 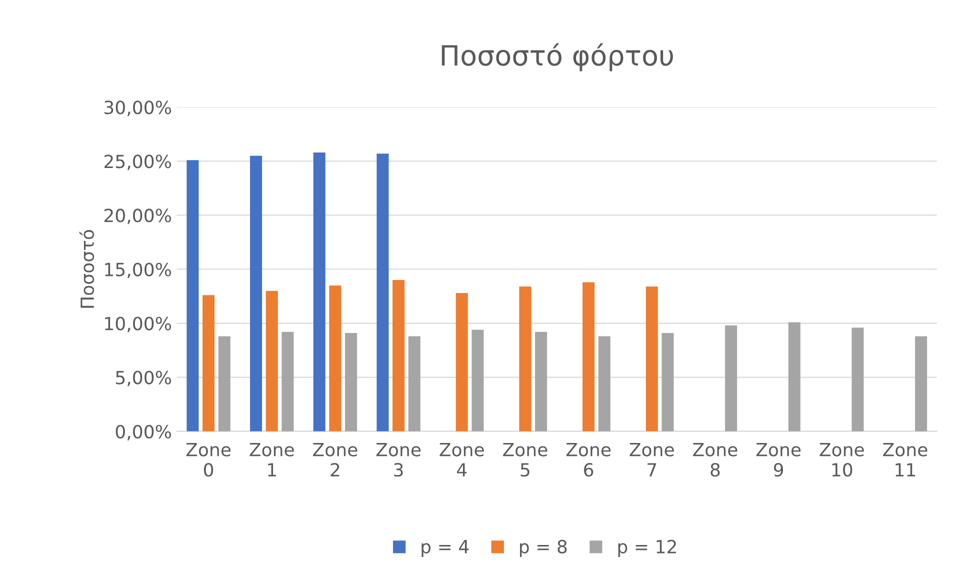 What do you see at coordinates (652, 459) in the screenshot?
I see `x-tick-label: Zone 7` at bounding box center [652, 459].